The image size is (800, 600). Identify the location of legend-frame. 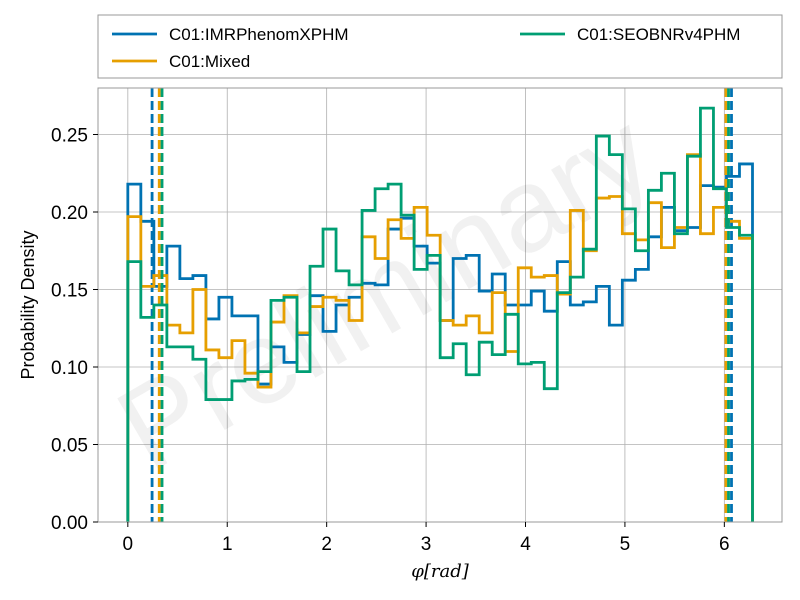
(440, 46).